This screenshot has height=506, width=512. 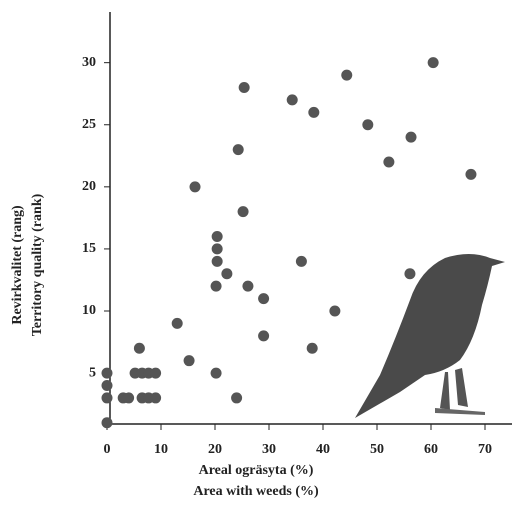 I want to click on y-tick-label: 30, so click(x=89, y=62).